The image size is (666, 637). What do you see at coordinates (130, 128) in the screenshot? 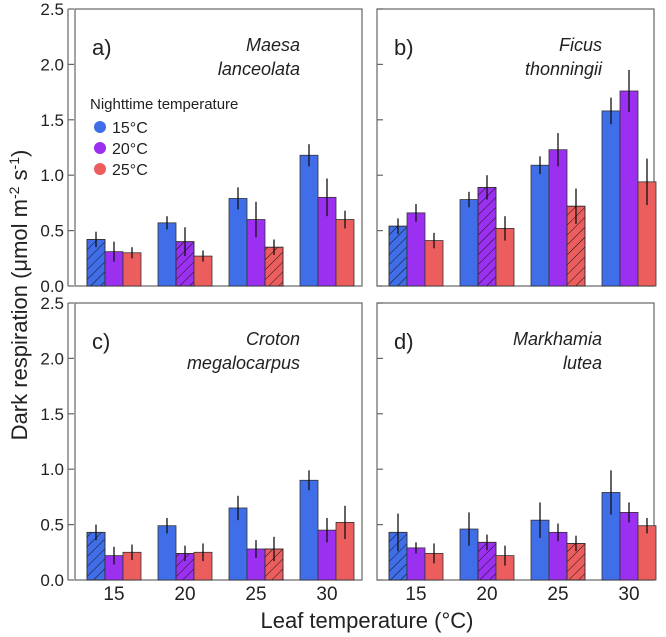
I see `legend-label: 15°C` at bounding box center [130, 128].